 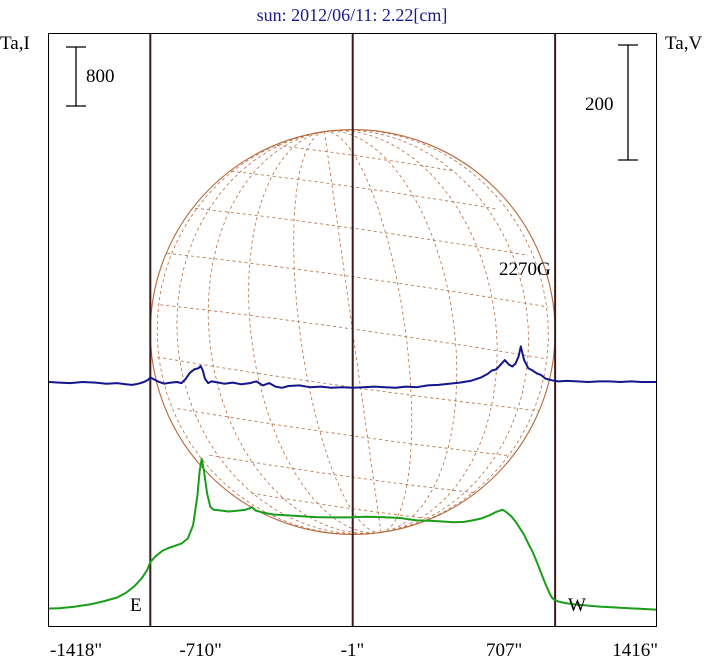 What do you see at coordinates (525, 269) in the screenshot?
I see `field-annotation: 2270G` at bounding box center [525, 269].